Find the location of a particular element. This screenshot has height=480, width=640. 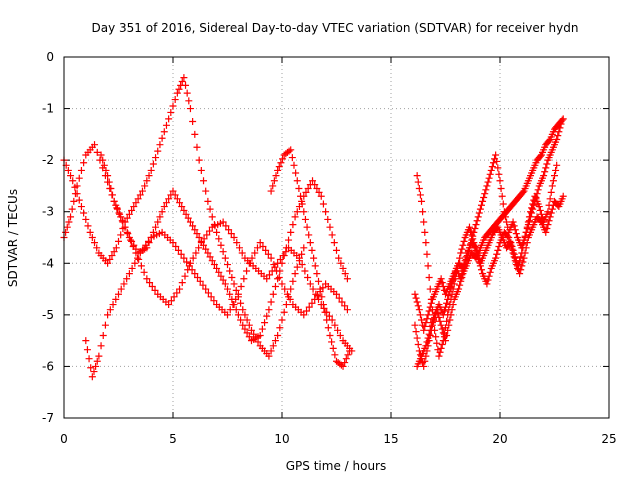

x-tick-label: 15 is located at coordinates (390, 439).